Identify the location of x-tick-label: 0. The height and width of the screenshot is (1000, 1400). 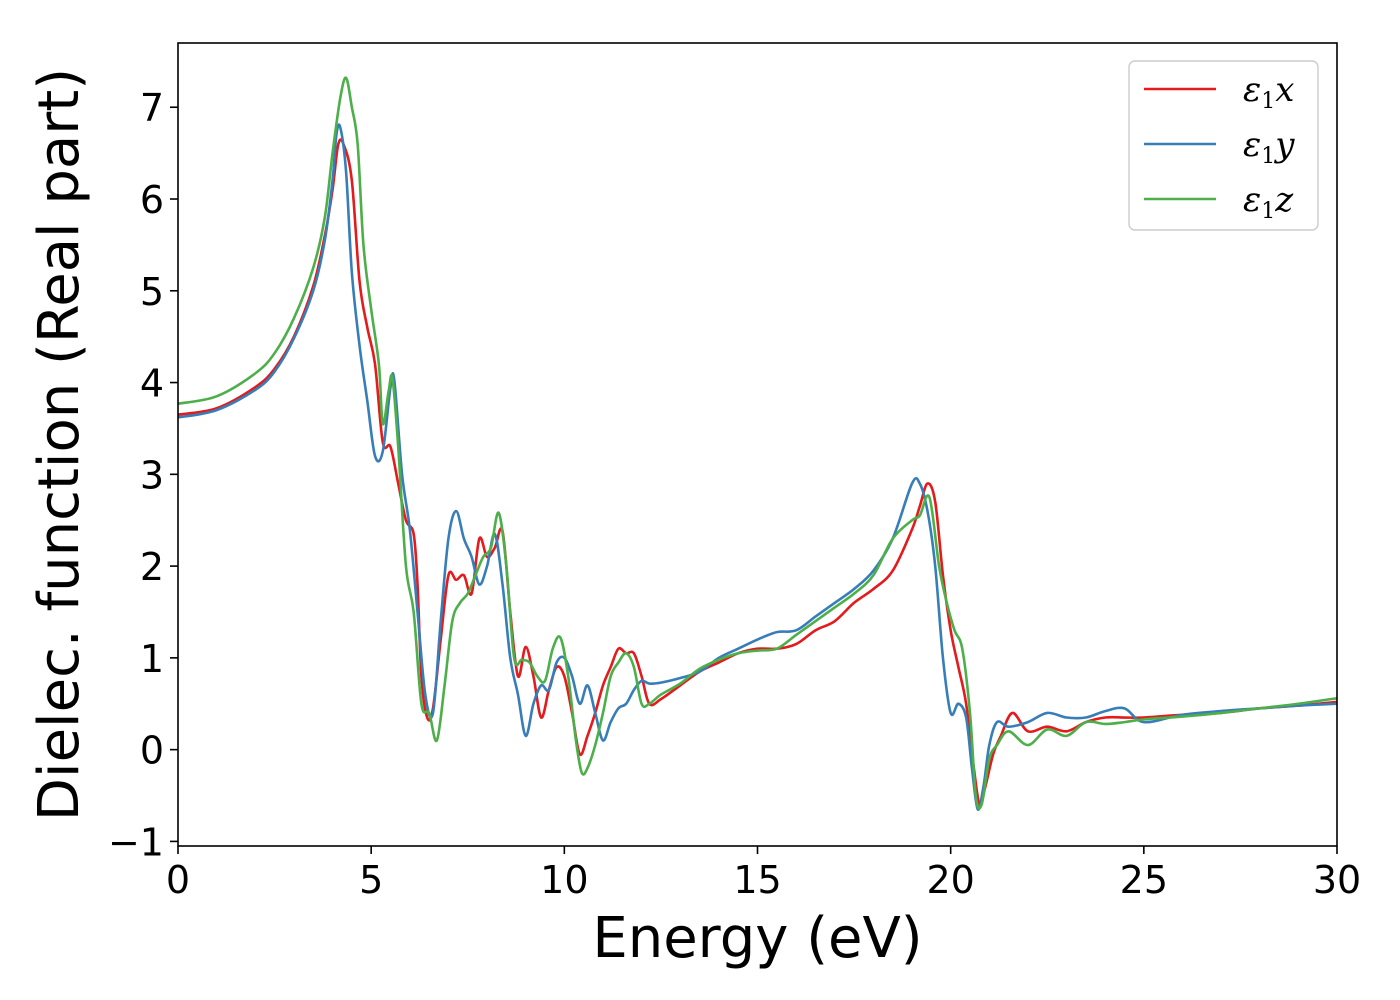
(178, 880).